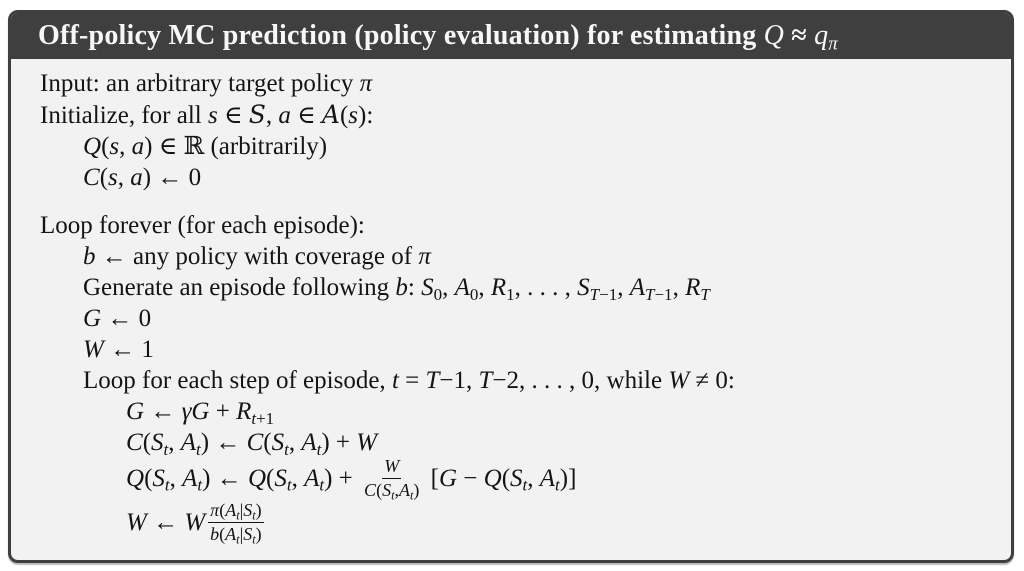 This screenshot has height=571, width=1024. Describe the element at coordinates (265, 418) in the screenshot. I see `math-text: +1` at that location.